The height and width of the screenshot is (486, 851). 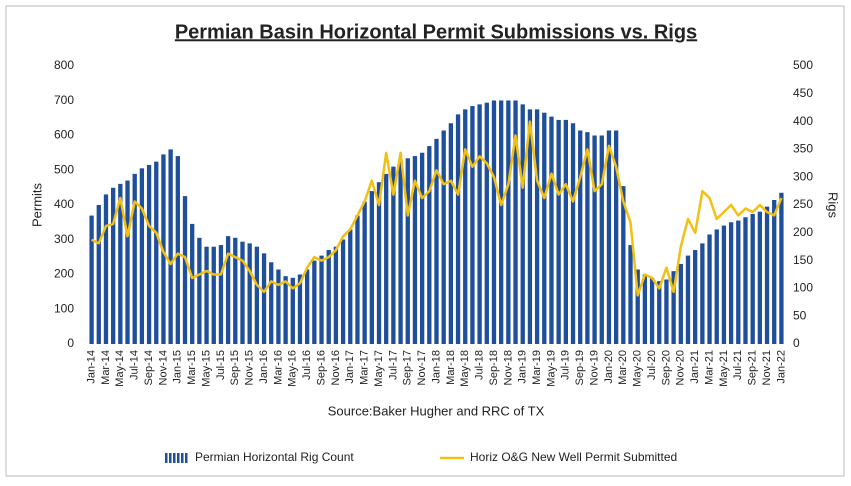 What do you see at coordinates (106, 367) in the screenshot?
I see `x-tick-label: Mar-14` at bounding box center [106, 367].